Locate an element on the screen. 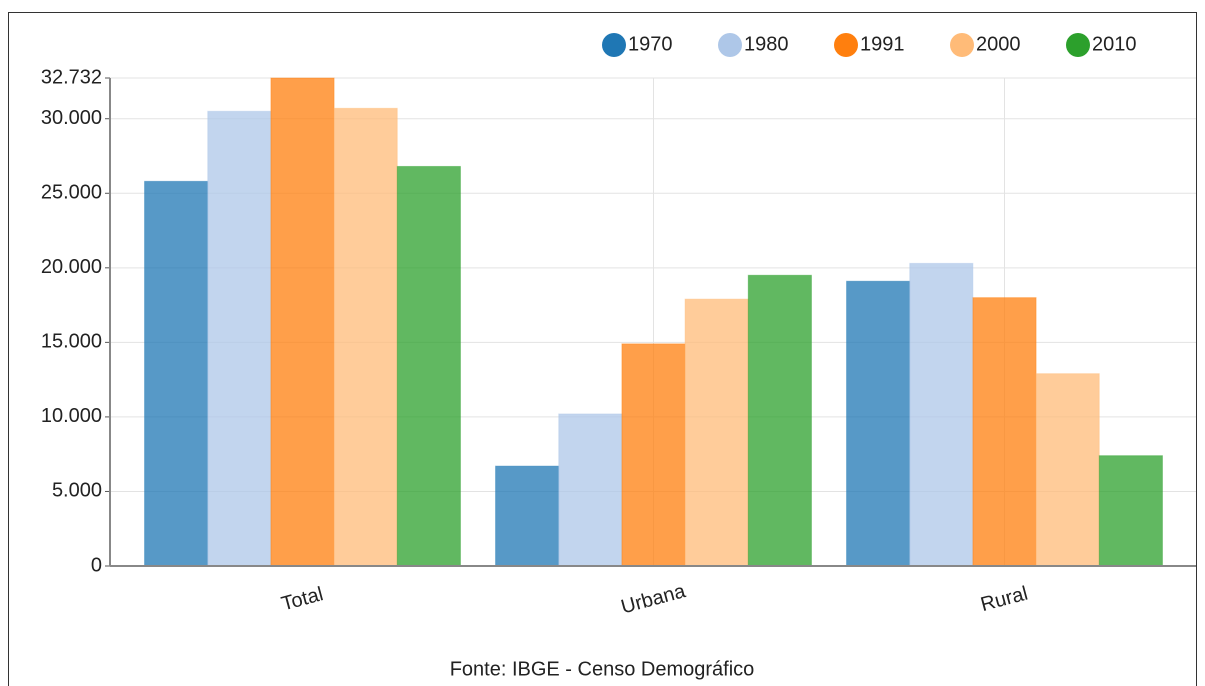 This screenshot has height=686, width=1205. y-tick-label: 25.000 is located at coordinates (71, 193).